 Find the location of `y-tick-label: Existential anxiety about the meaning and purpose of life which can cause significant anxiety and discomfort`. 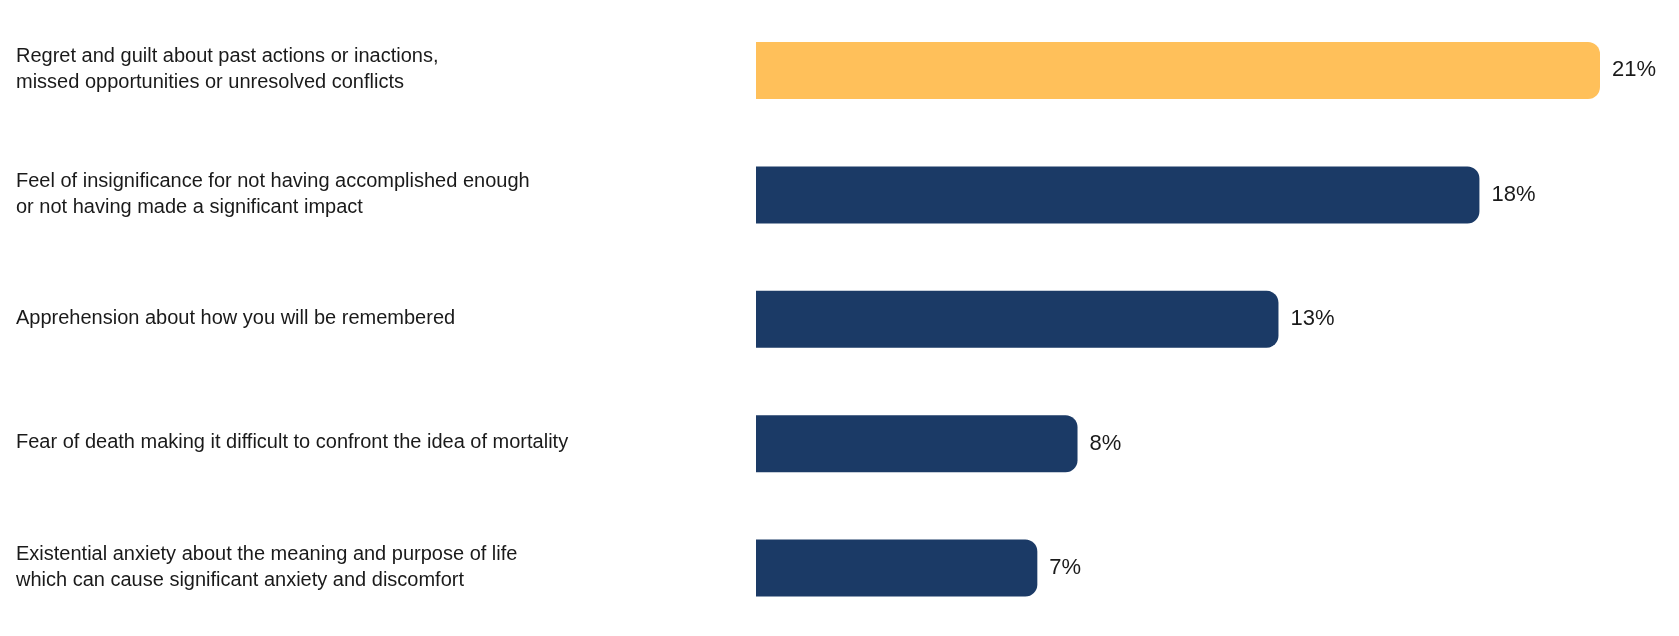

y-tick-label: Existential anxiety about the meaning and purpose of life which can cause significant anxiety and discomfort is located at coordinates (266, 566).